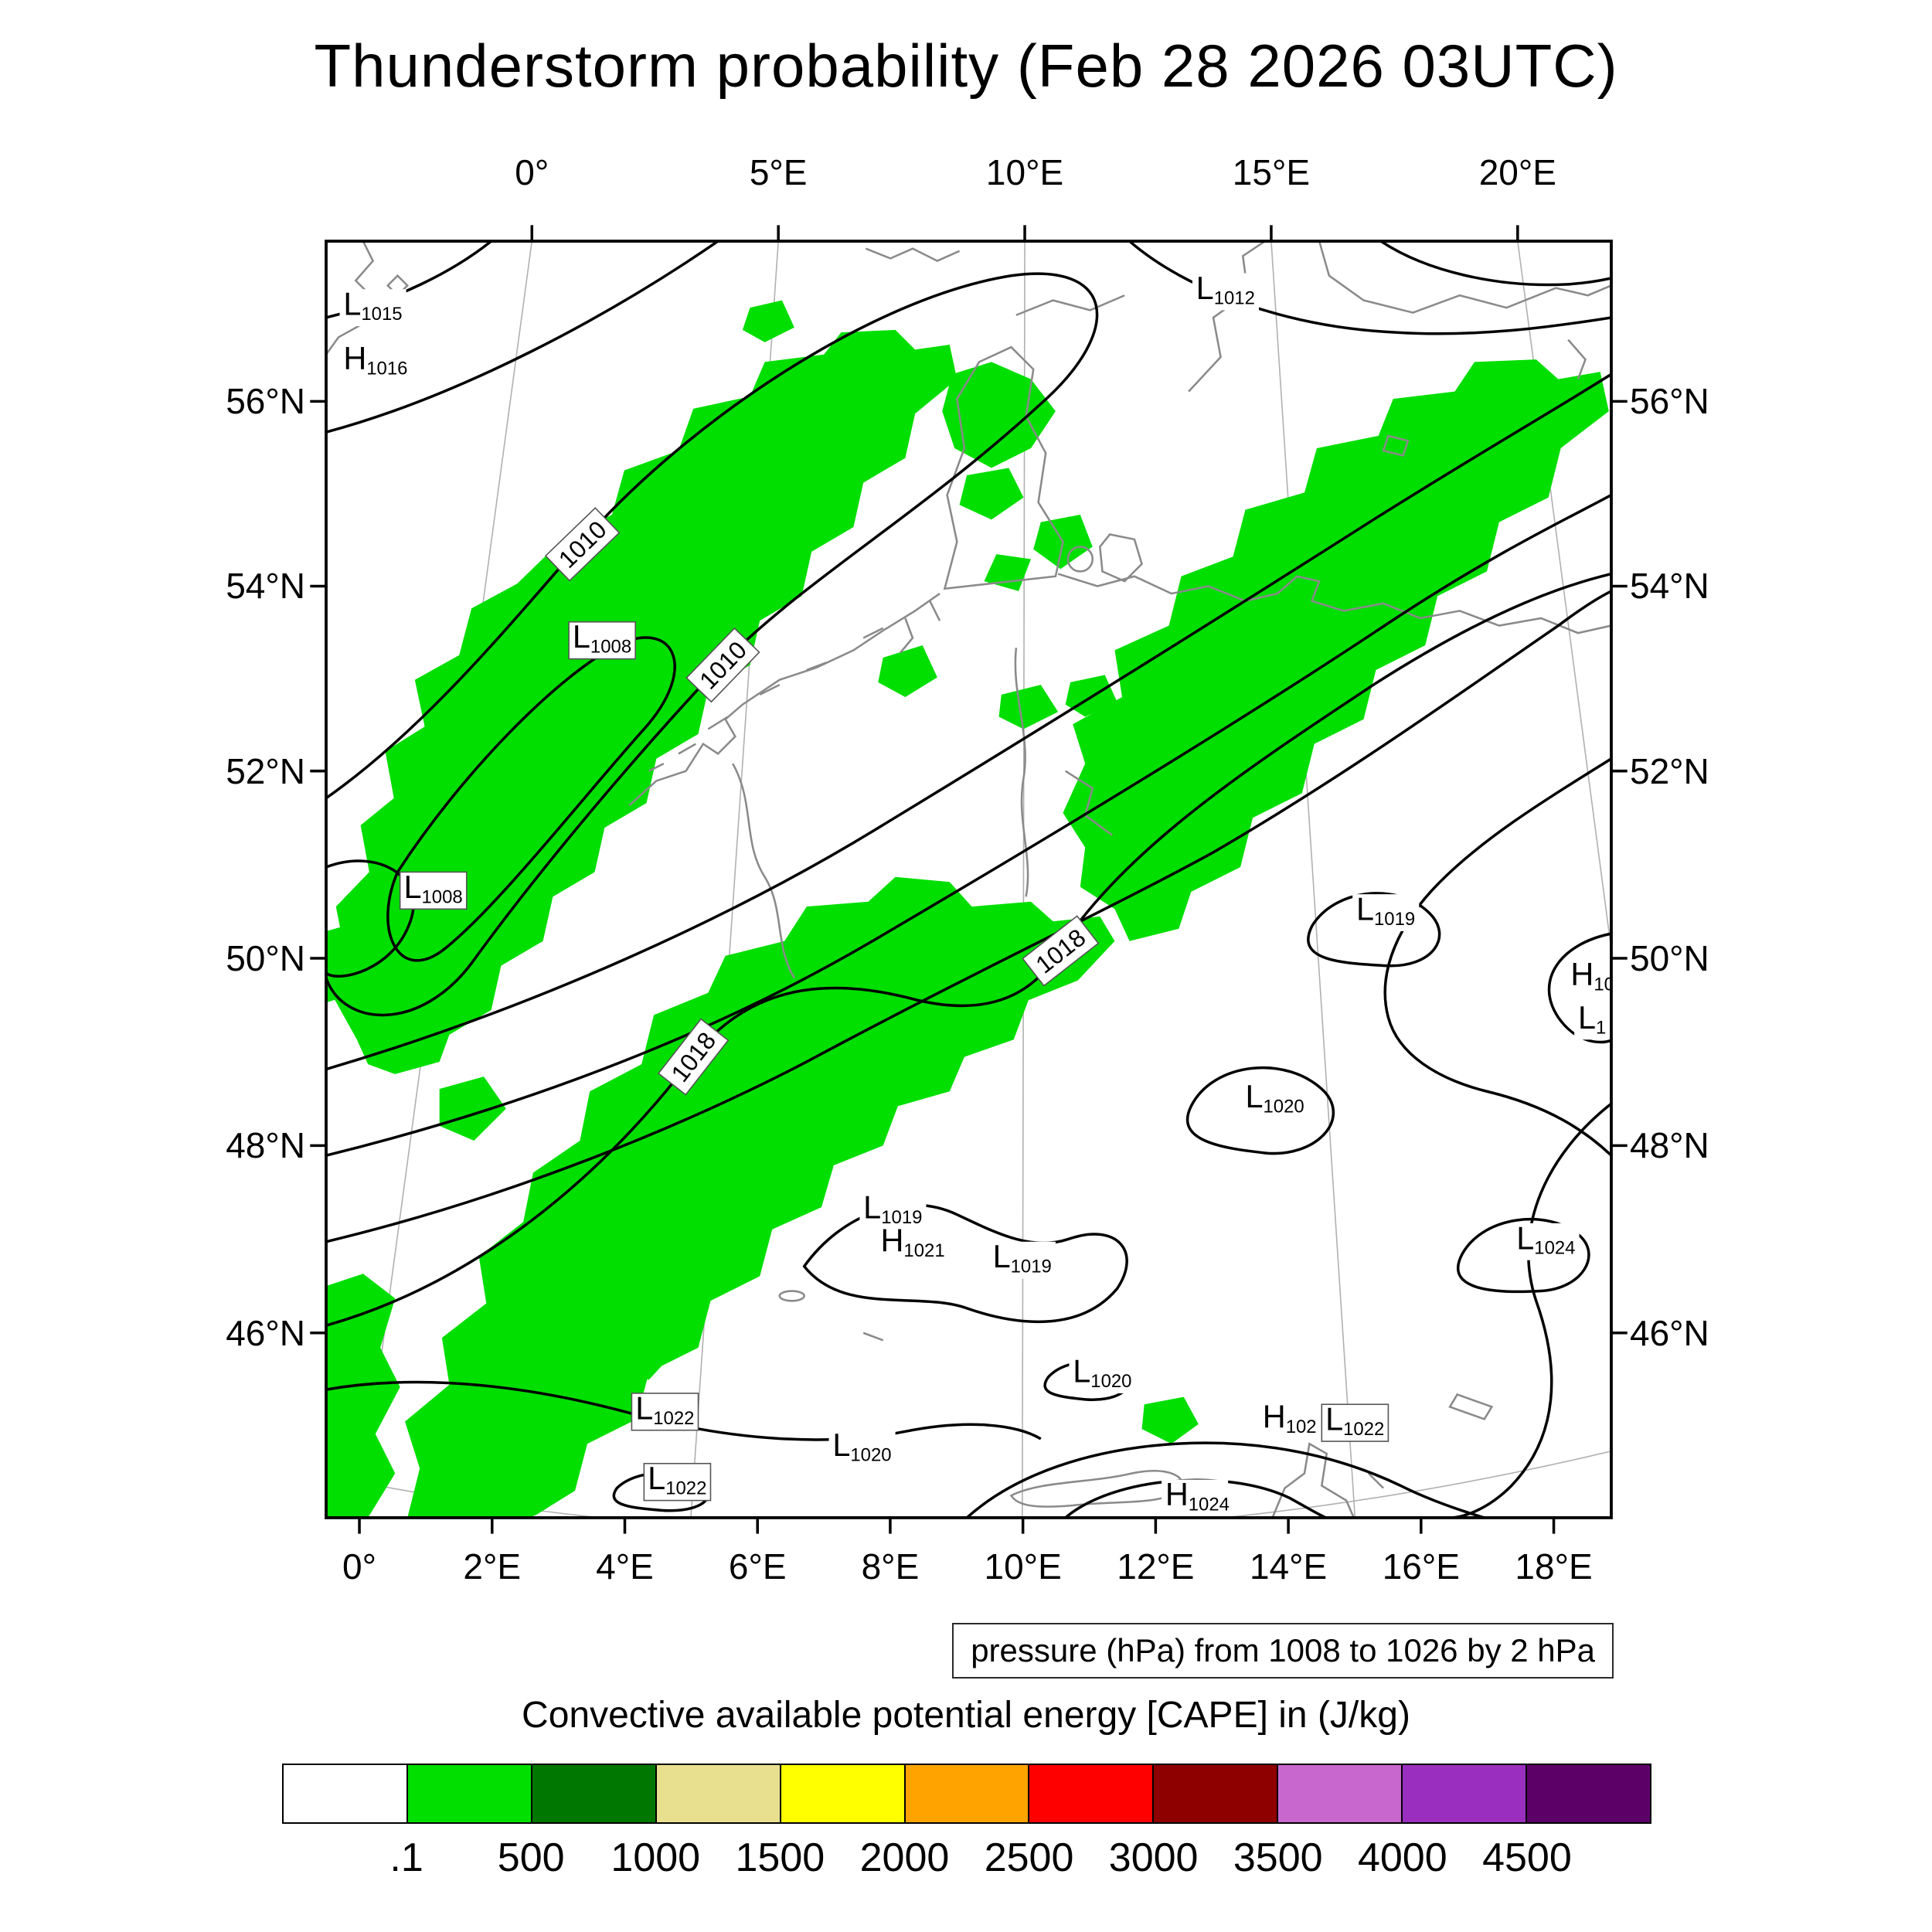 The height and width of the screenshot is (1932, 1932). Describe the element at coordinates (625, 1567) in the screenshot. I see `axis-tick-label: 4°E` at that location.